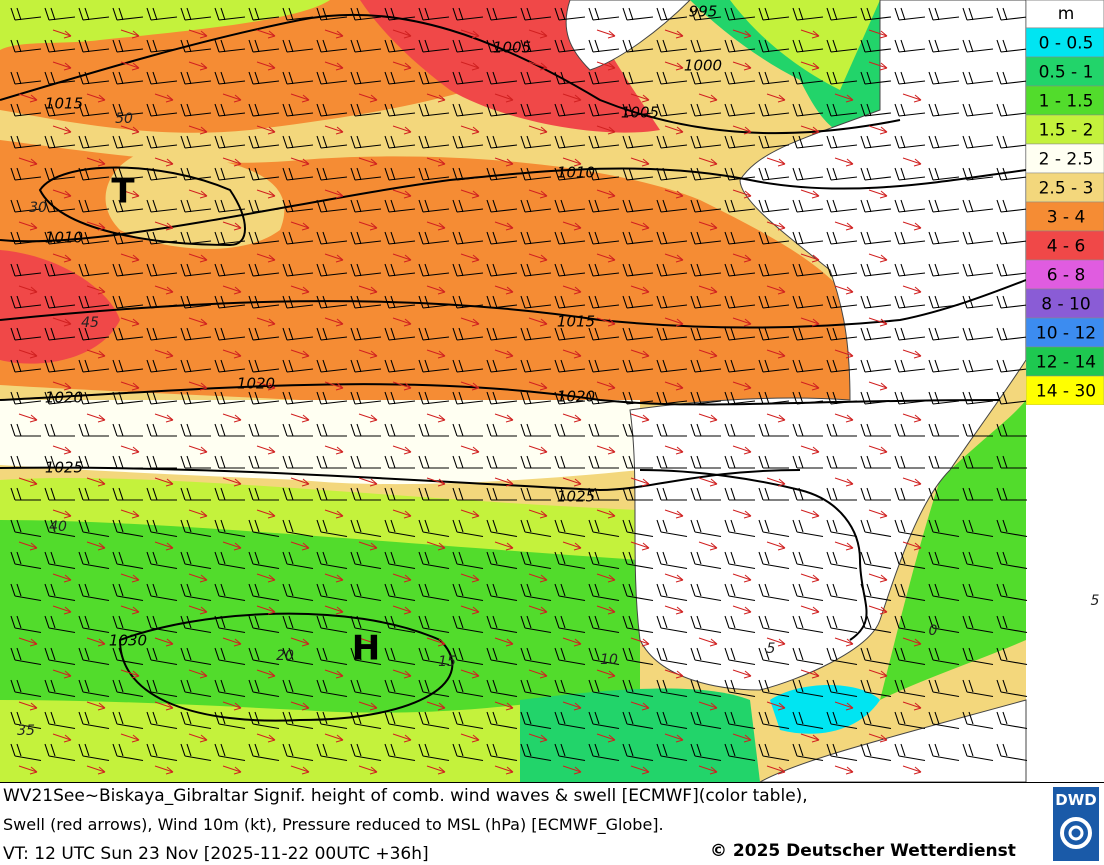  I want to click on isobar-label: 1005, so click(512, 48).